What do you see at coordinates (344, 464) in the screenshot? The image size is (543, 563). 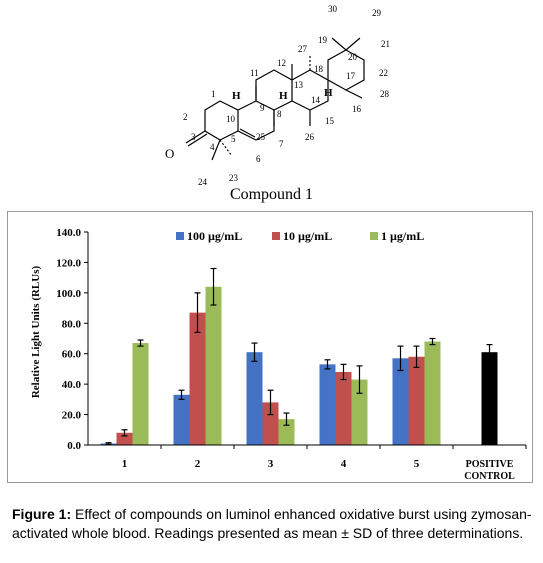 I see `x-category-label: 4` at bounding box center [344, 464].